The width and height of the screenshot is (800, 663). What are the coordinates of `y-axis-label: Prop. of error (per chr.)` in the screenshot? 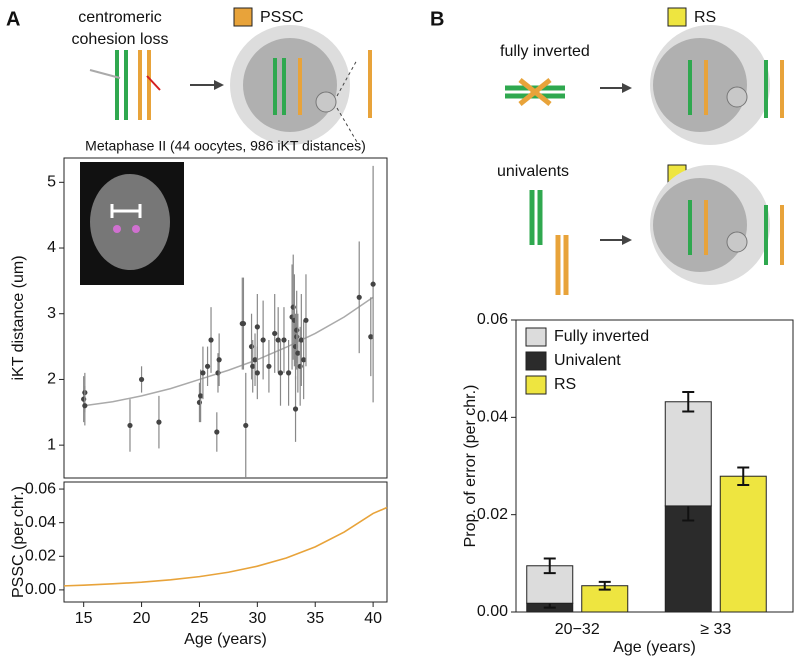 It's located at (470, 466).